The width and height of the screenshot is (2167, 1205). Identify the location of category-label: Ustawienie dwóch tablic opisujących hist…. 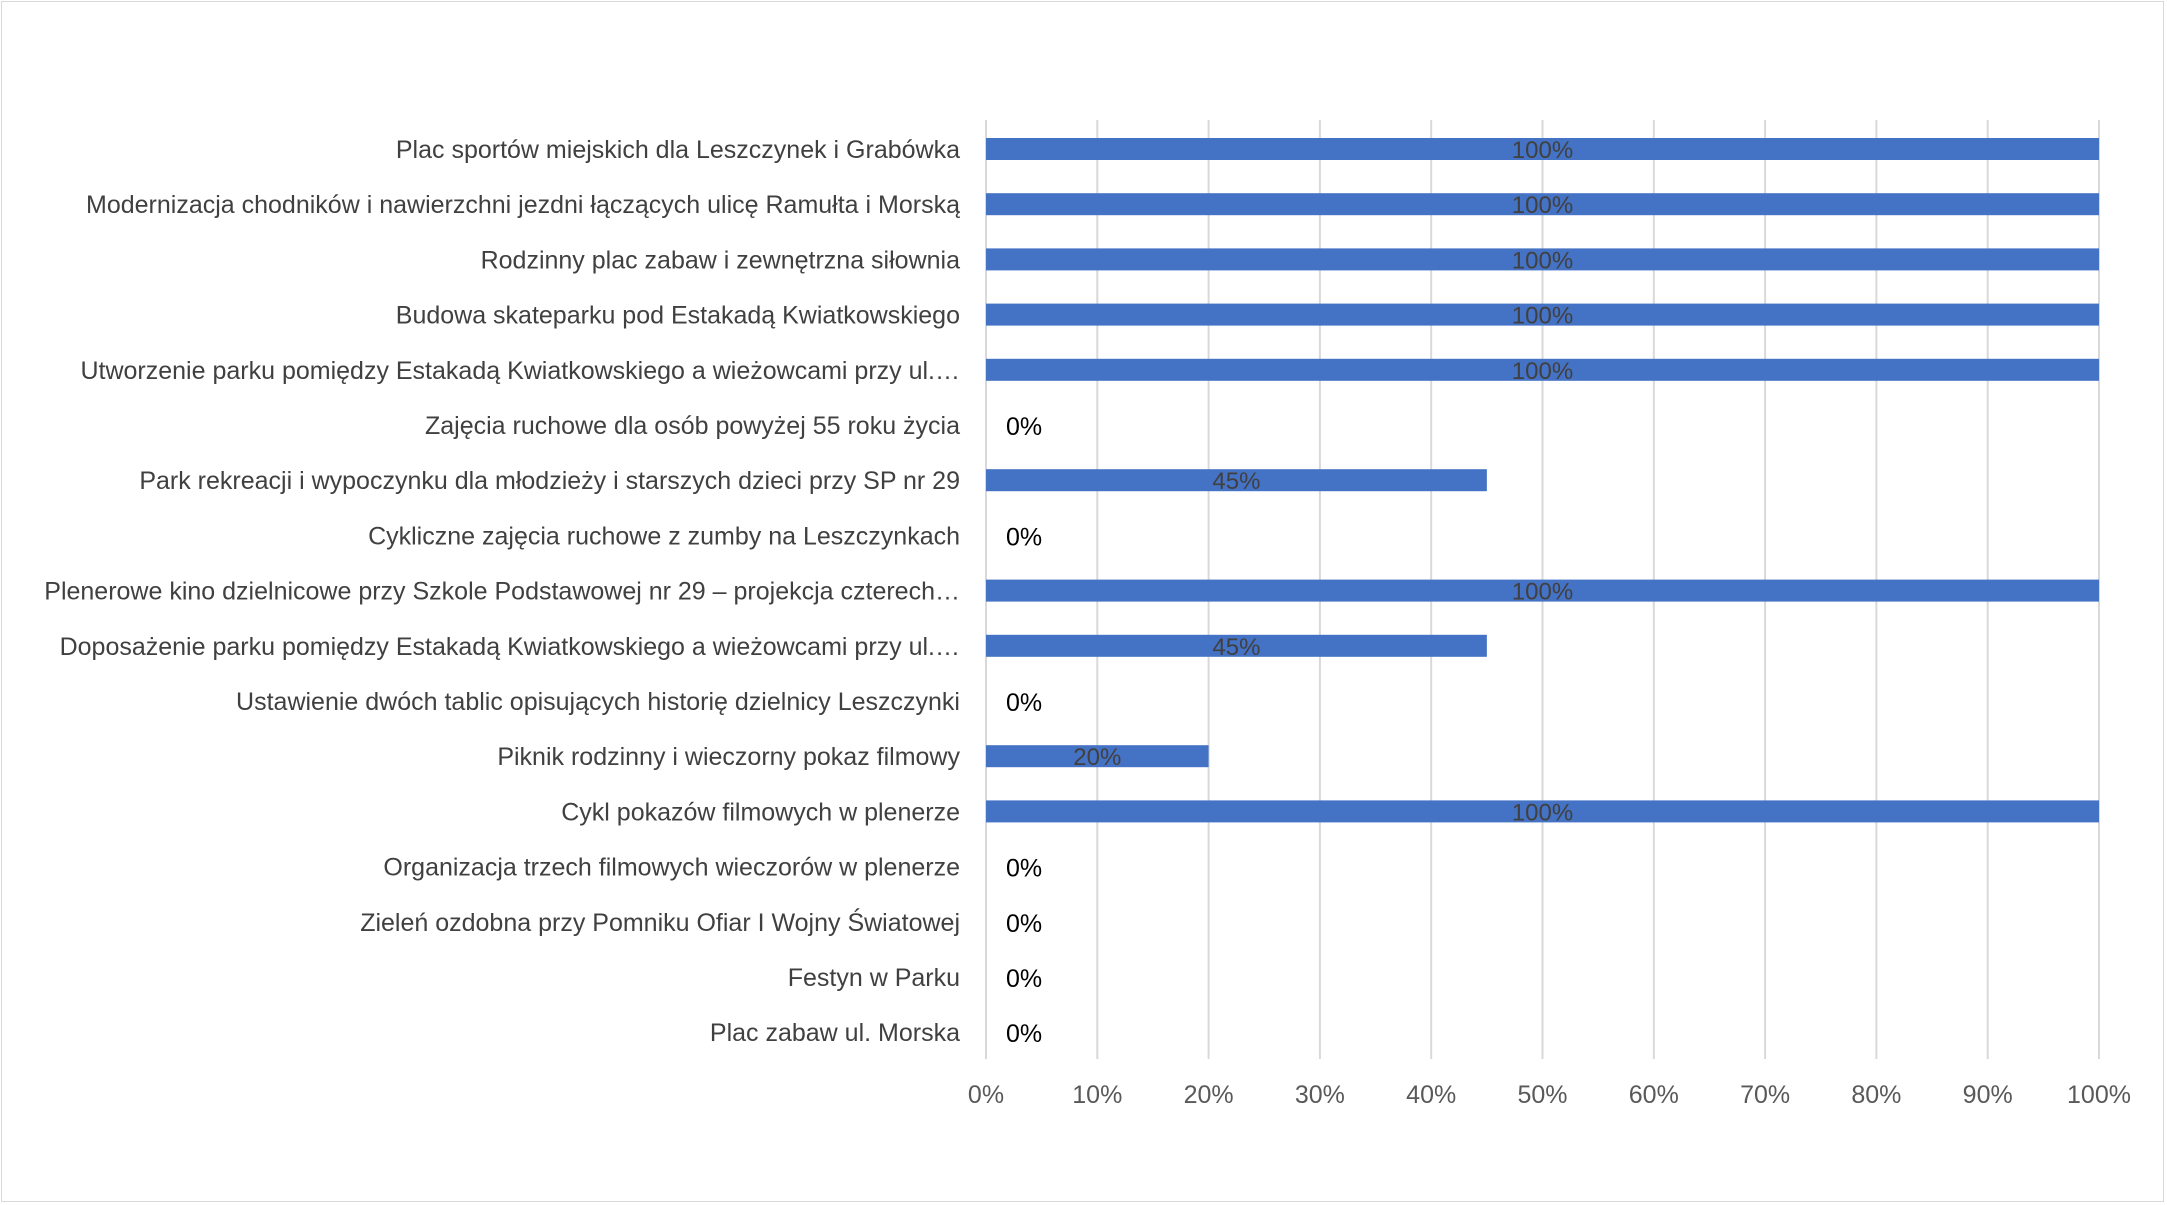
(598, 702).